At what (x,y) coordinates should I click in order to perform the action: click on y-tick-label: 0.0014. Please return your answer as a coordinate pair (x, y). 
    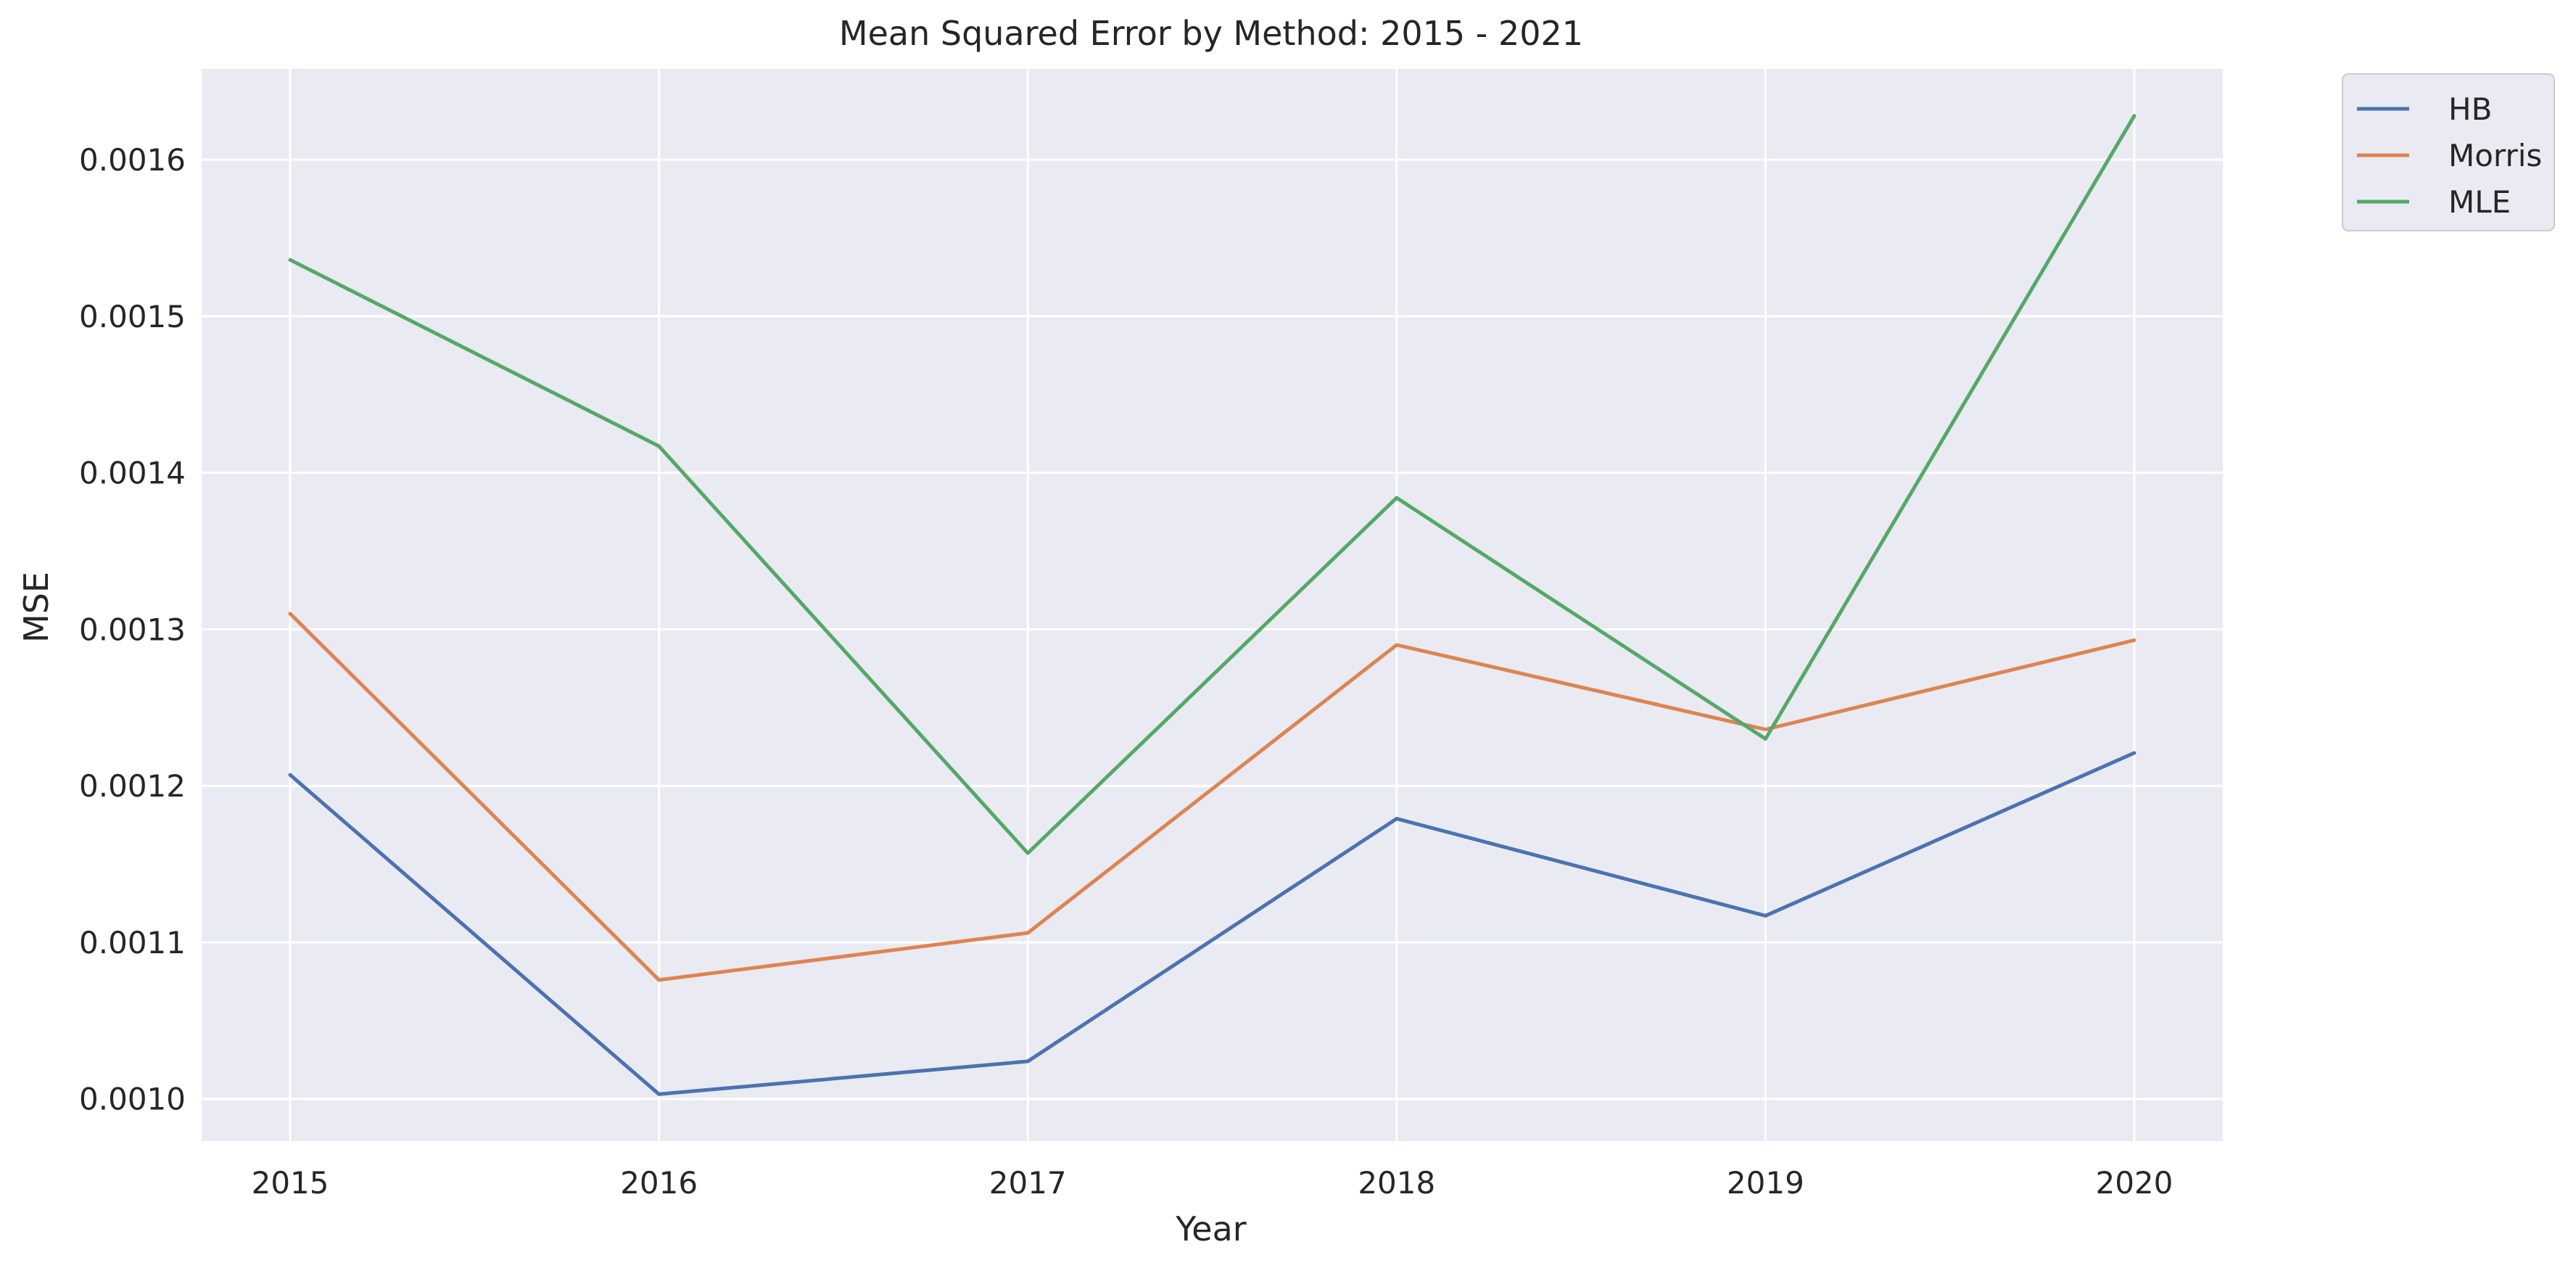
    Looking at the image, I should click on (132, 473).